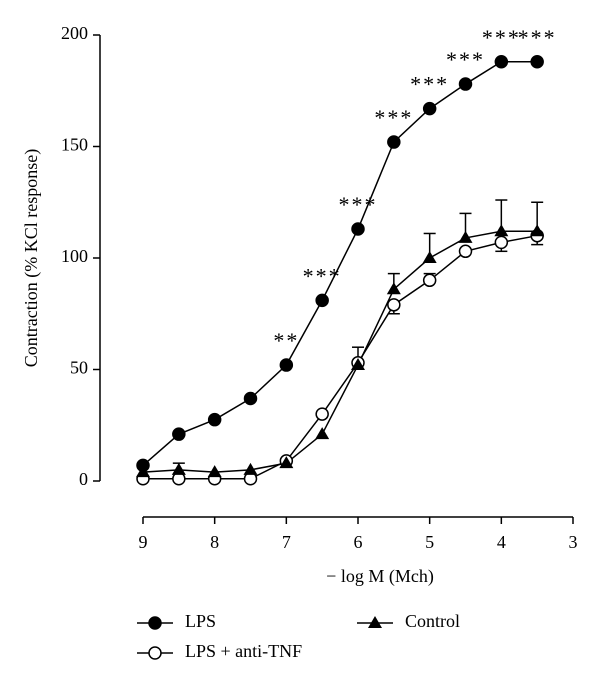 The image size is (600, 685). I want to click on y-tick-label: 200, so click(74, 33).